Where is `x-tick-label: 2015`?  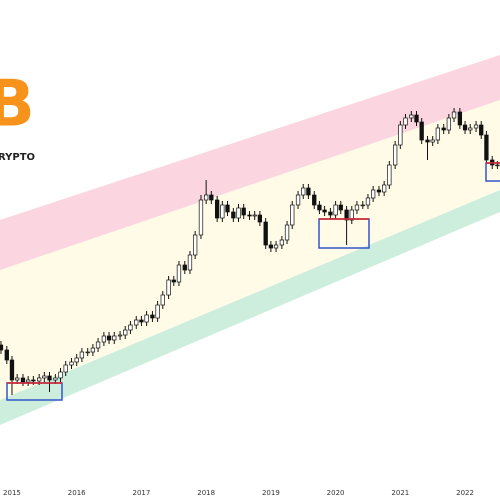 x-tick-label: 2015 is located at coordinates (12, 493).